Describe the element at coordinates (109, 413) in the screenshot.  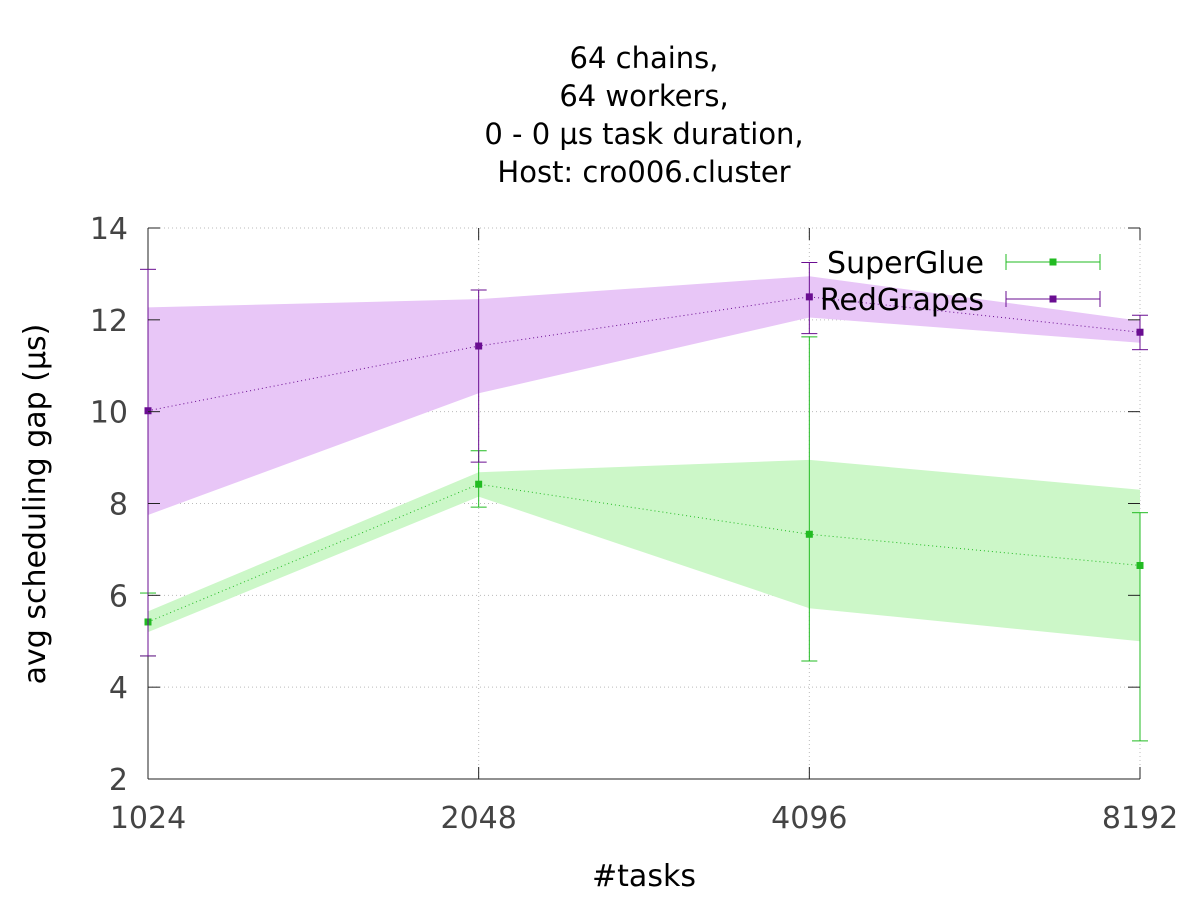
I see `y-tick-label: 10` at that location.